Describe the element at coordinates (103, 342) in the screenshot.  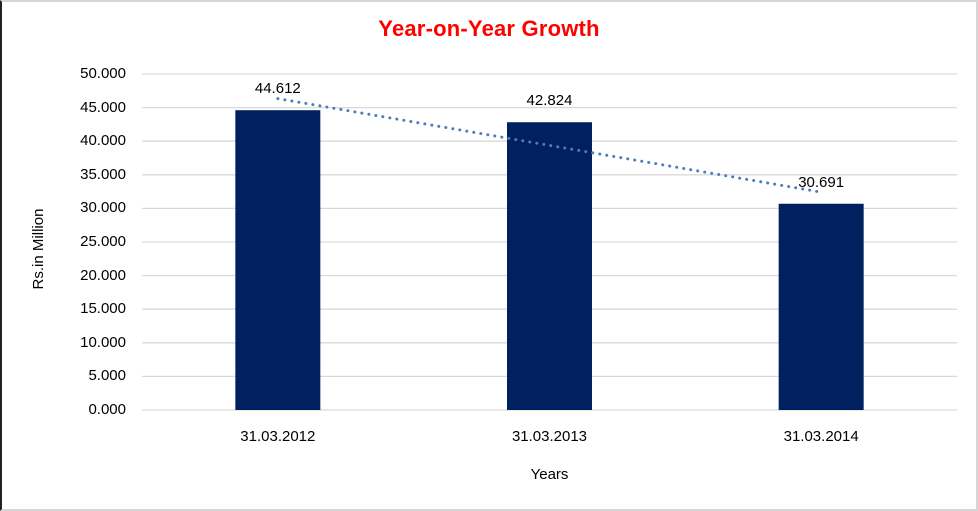
I see `y-tick-label: 10.000` at that location.